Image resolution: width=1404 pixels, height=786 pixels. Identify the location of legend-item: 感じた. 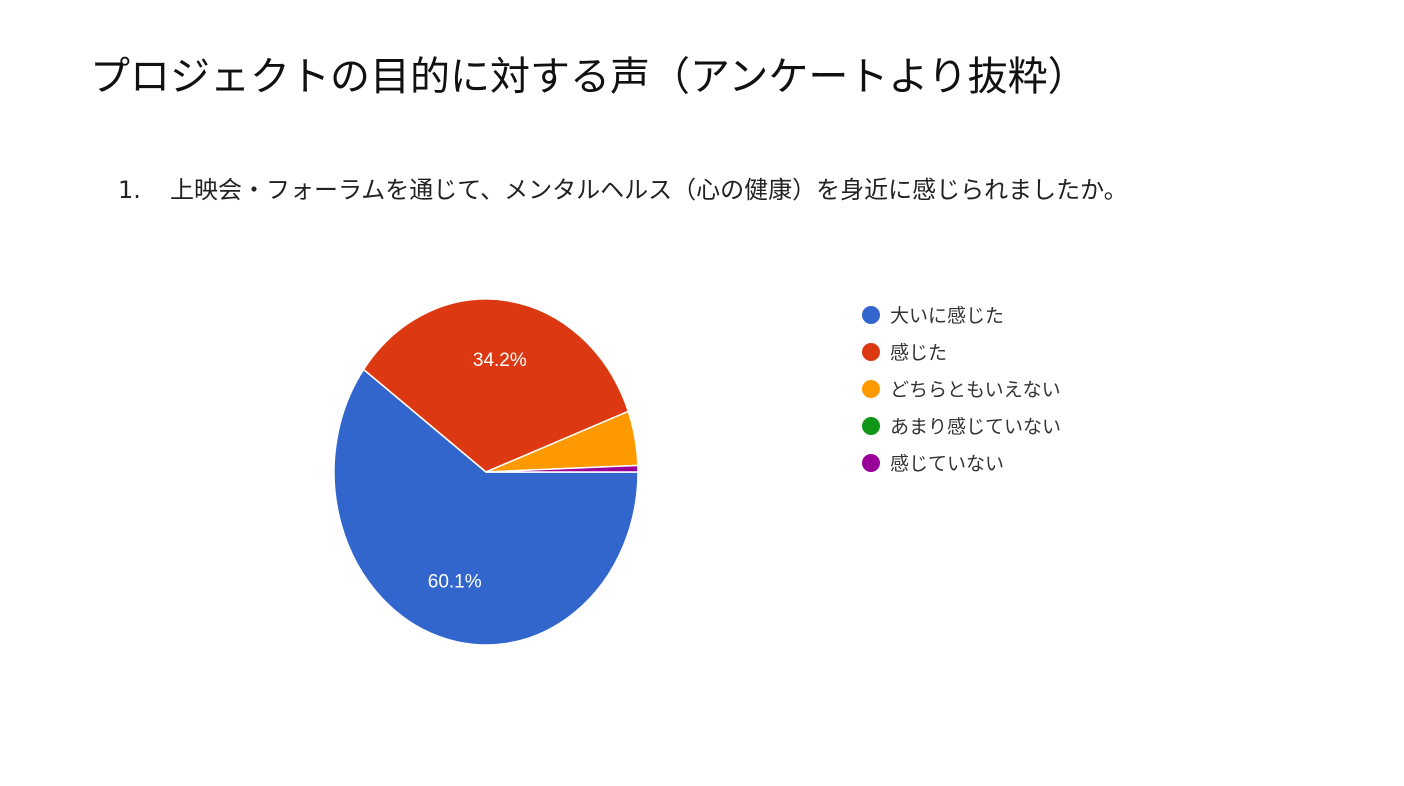
(961, 351).